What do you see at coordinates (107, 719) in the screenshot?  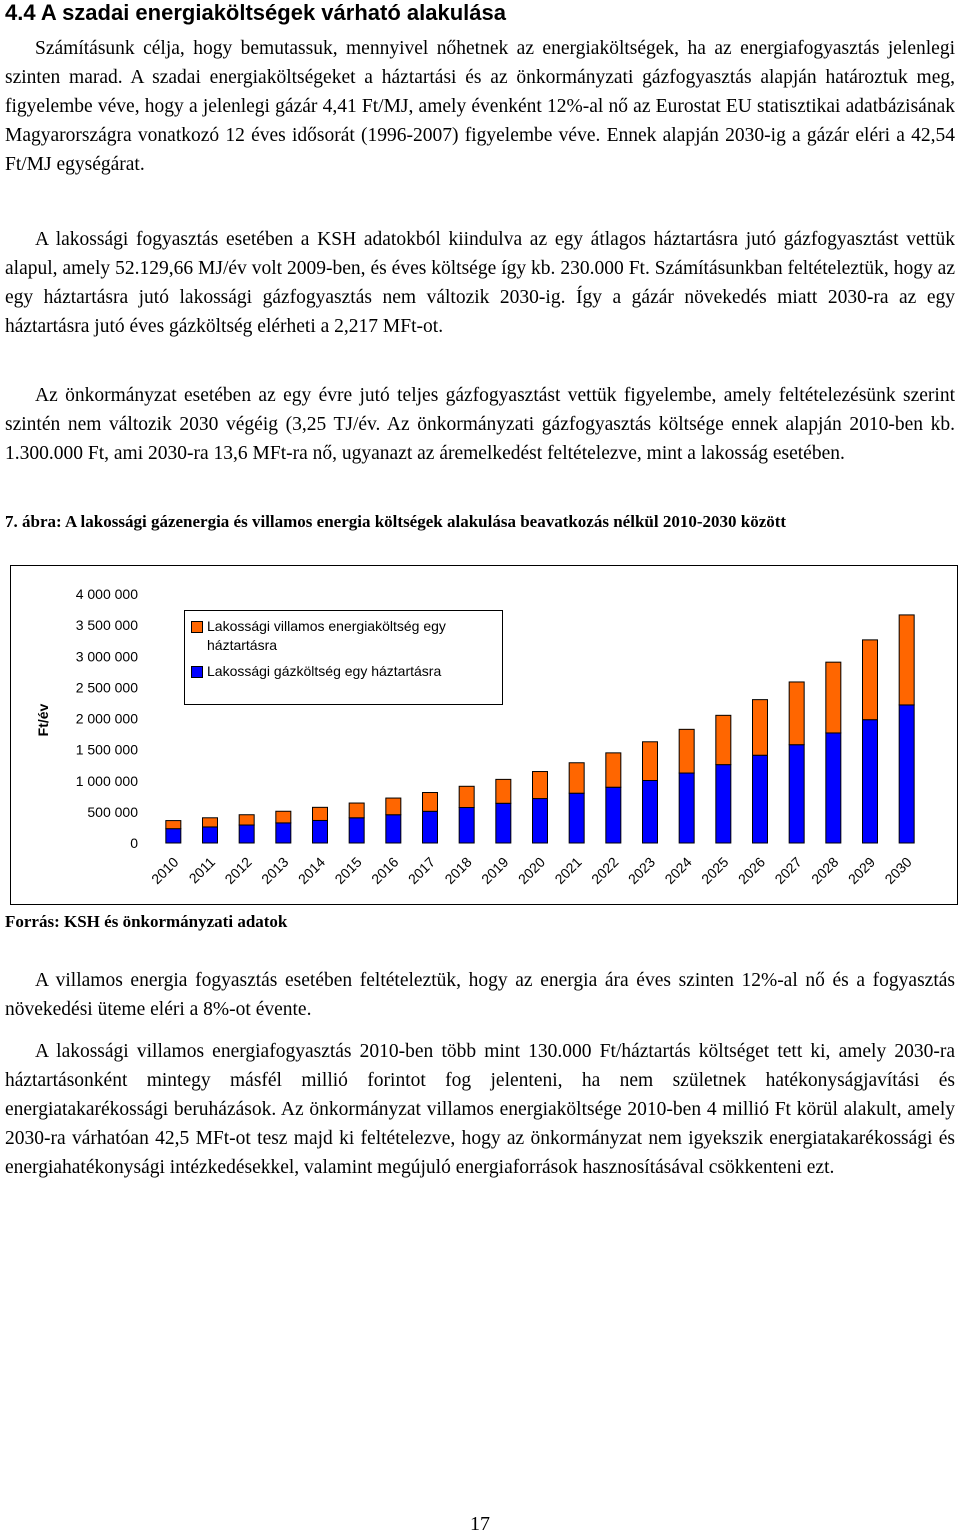 I see `y-tick-label: 2 000 000` at bounding box center [107, 719].